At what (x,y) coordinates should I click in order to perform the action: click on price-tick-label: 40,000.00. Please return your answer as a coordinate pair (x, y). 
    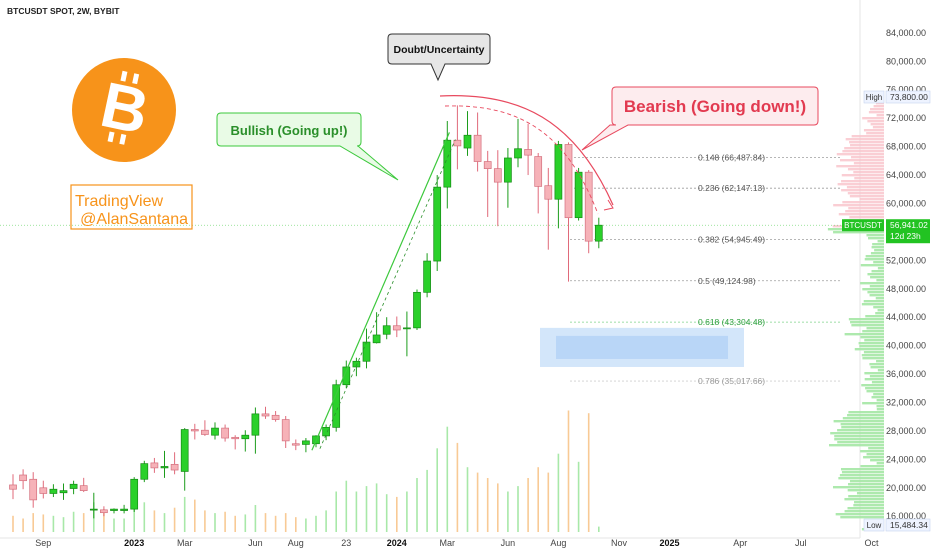
    Looking at the image, I should click on (906, 346).